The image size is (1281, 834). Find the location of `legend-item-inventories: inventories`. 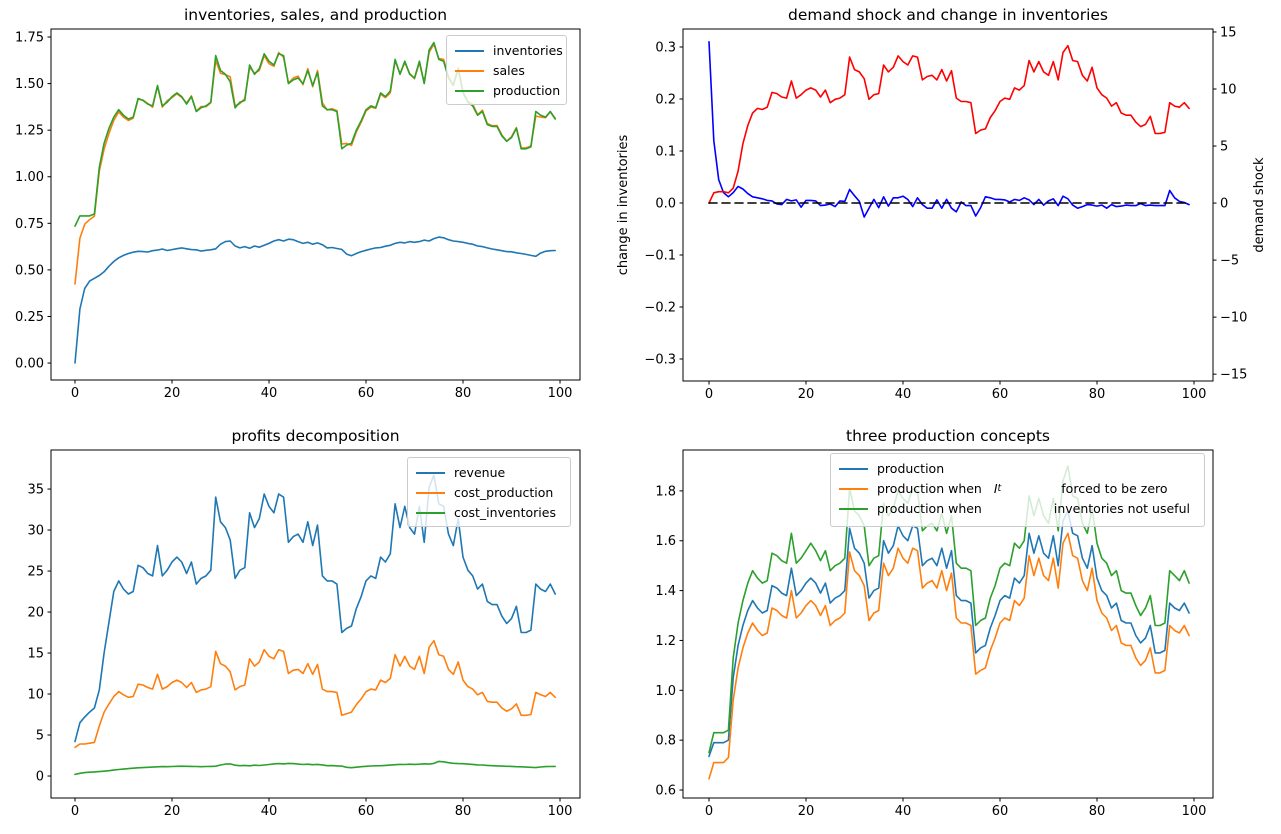

legend-item-inventories: inventories is located at coordinates (509, 51).